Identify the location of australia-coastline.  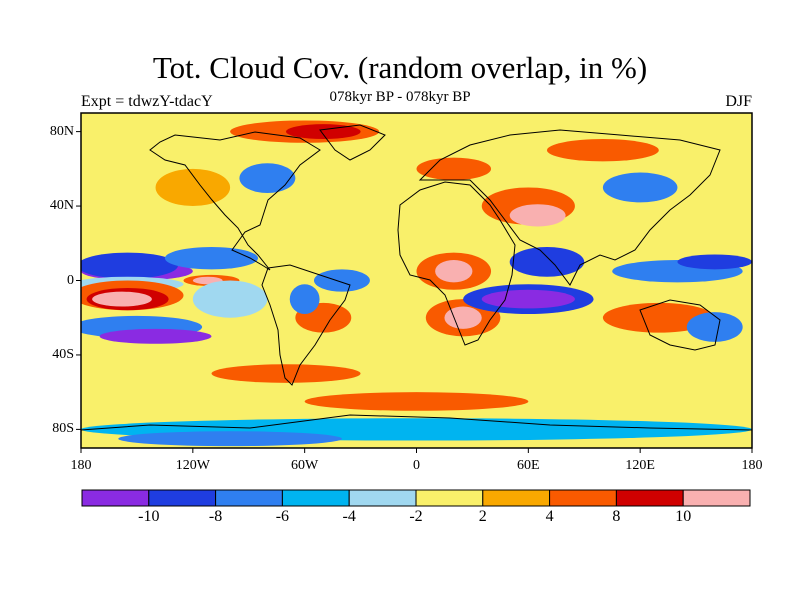
(680, 325).